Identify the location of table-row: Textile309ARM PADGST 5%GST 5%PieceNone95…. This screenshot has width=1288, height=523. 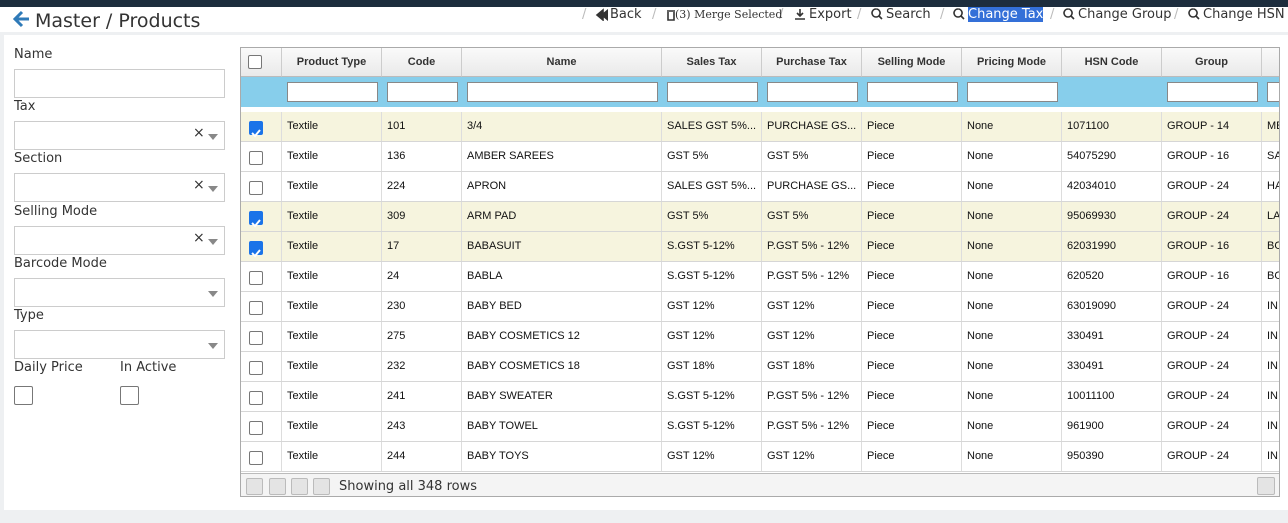
(760, 217).